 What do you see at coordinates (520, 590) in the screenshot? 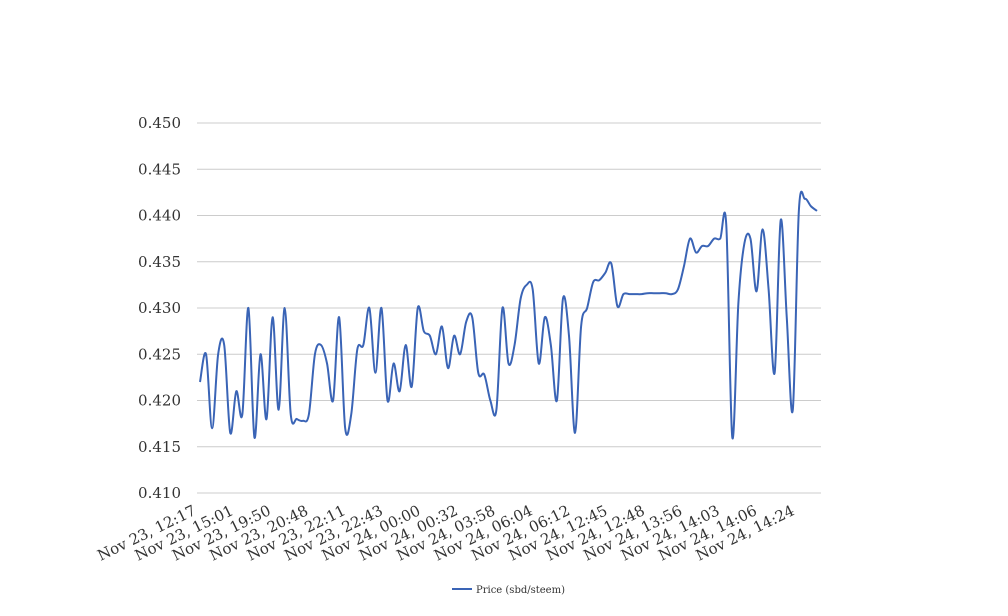
I see `legend-label: Price (sbd/steem)` at bounding box center [520, 590].